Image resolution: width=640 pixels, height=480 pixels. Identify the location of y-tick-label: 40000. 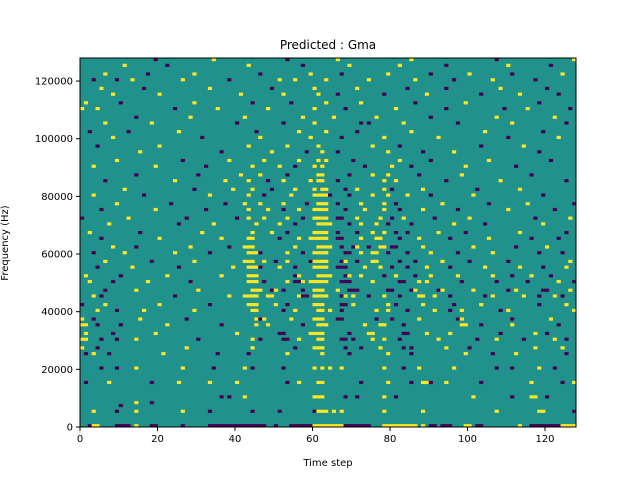
(57, 312).